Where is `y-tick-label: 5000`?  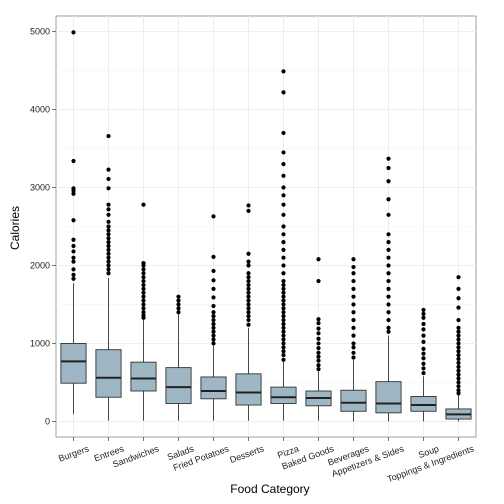
y-tick-label: 5000 is located at coordinates (40, 32).